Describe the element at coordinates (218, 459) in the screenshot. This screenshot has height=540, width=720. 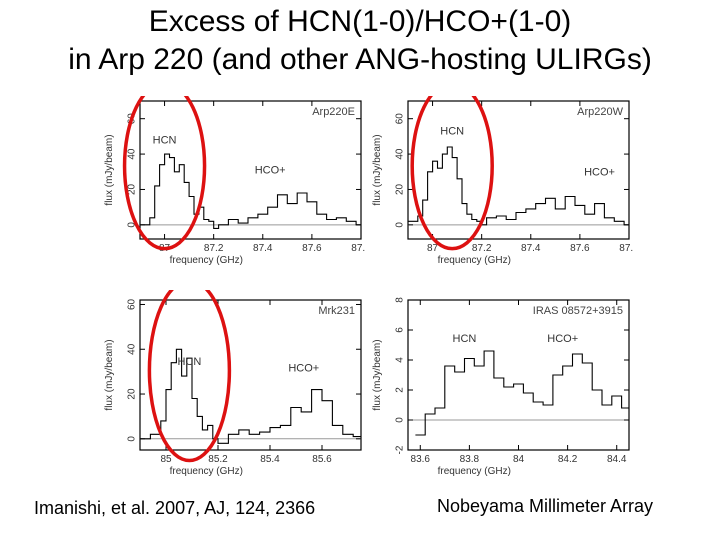
I see `x-tick-label: 85.2` at that location.